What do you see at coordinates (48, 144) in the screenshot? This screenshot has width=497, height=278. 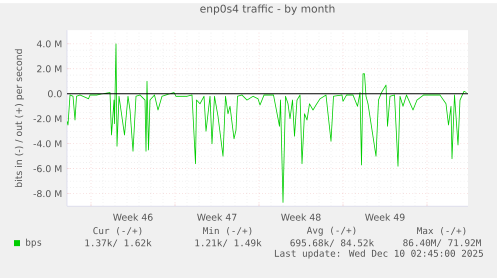 I see `y-tick-label: -4.0 M` at bounding box center [48, 144].